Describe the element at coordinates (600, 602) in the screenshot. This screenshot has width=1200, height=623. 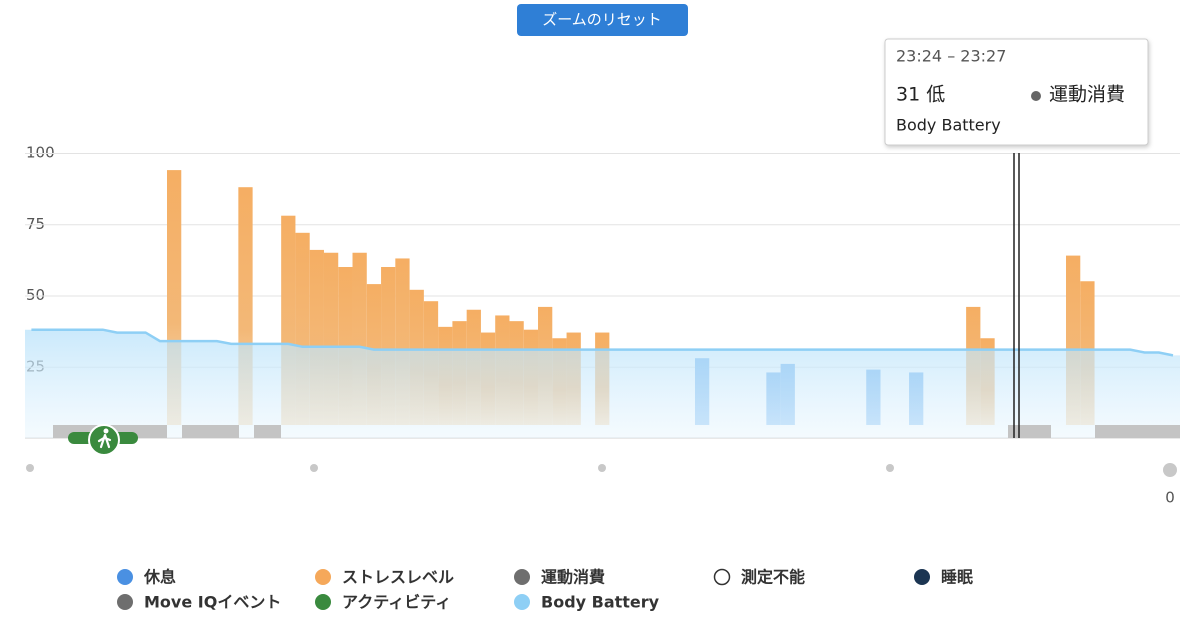
I see `legend-label: Body Battery` at that location.